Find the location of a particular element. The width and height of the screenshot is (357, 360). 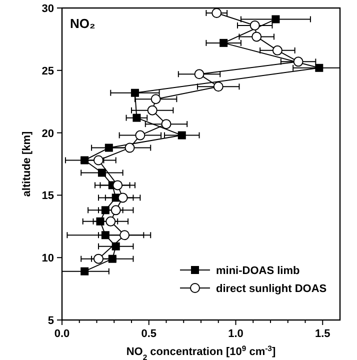

legend-label: mini-DOAS limb is located at coordinates (258, 271).